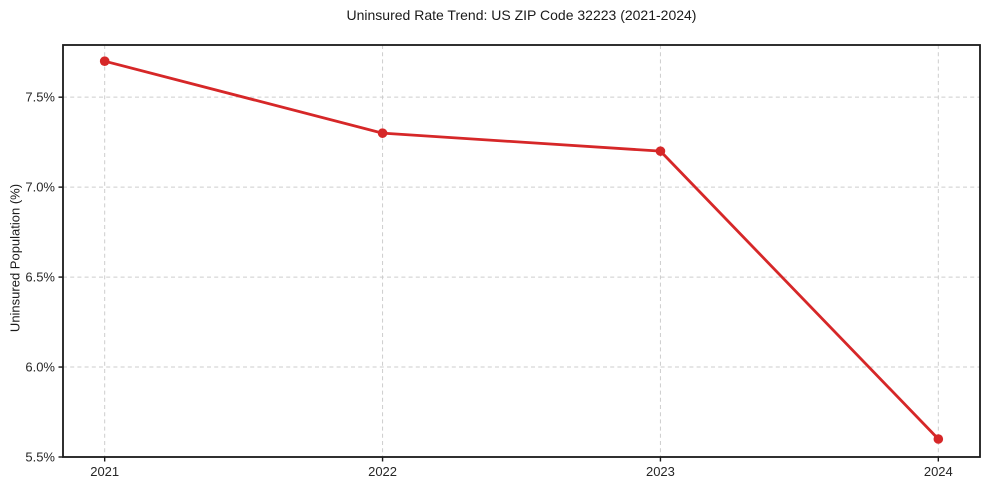  I want to click on y-tick-label: 7.5%, so click(40, 97).